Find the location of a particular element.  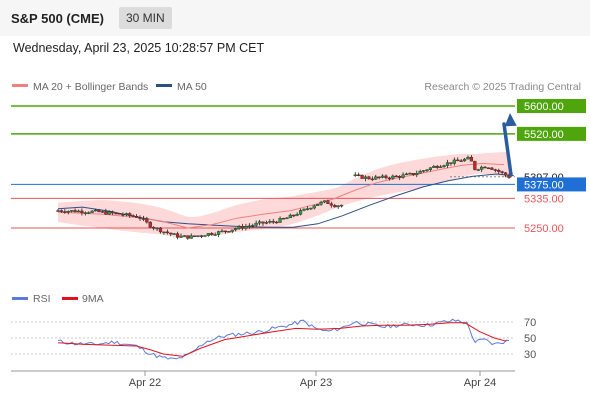

ma20-line is located at coordinates (281, 195).